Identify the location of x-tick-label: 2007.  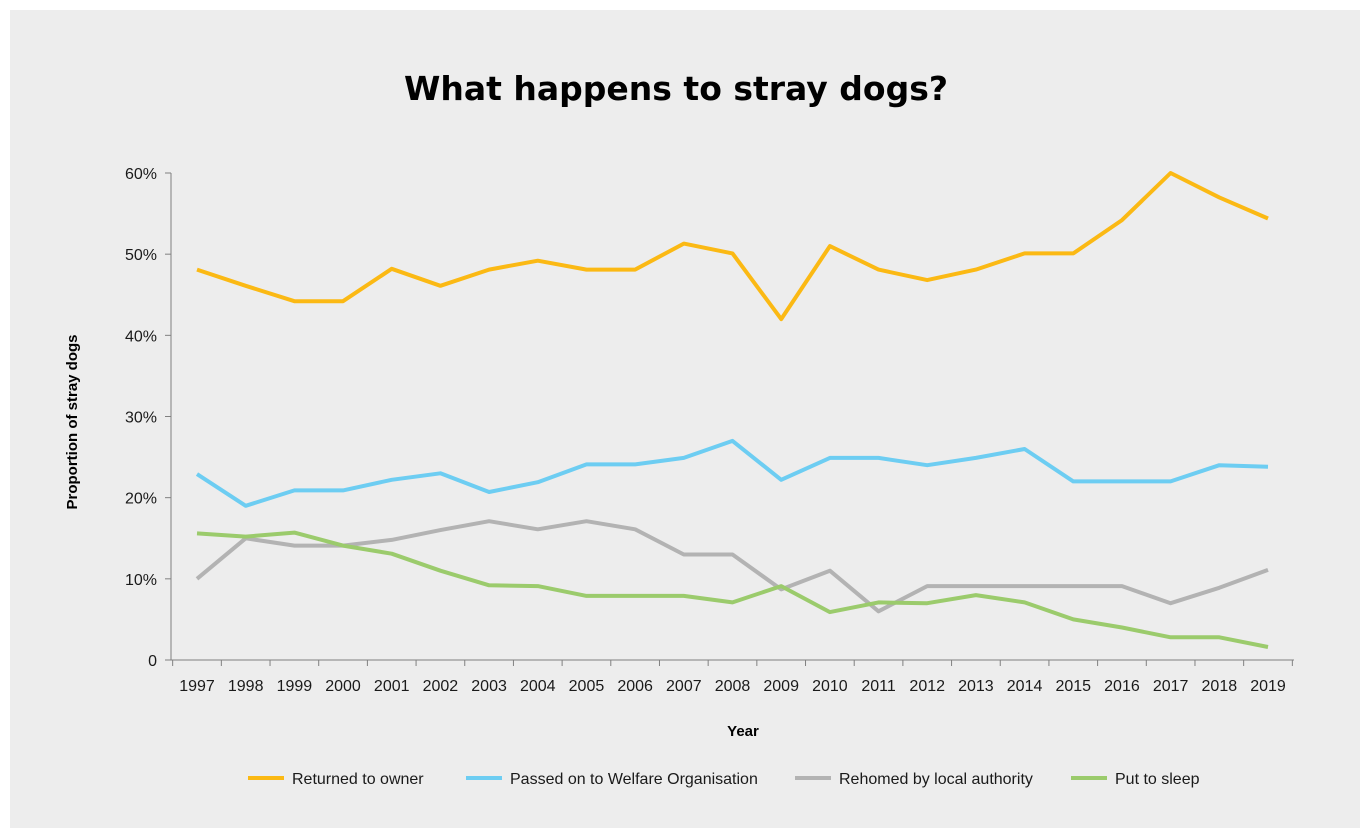
(684, 686).